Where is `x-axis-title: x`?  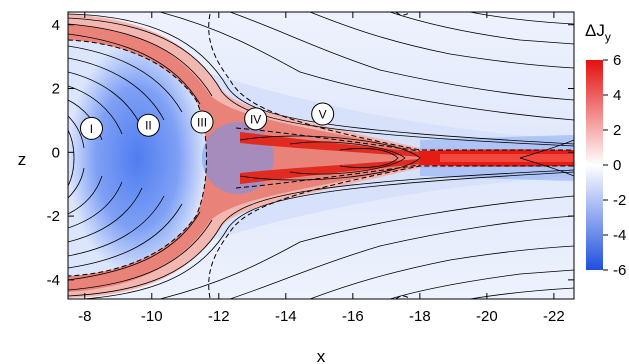 x-axis-title: x is located at coordinates (321, 355).